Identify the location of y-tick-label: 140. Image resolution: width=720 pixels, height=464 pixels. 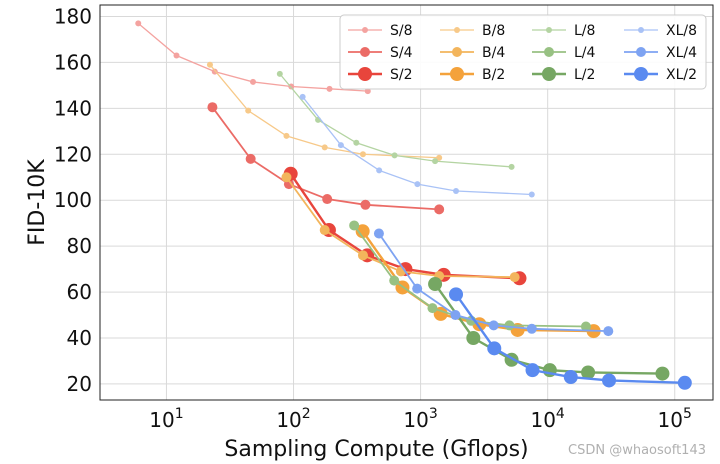
(73, 108).